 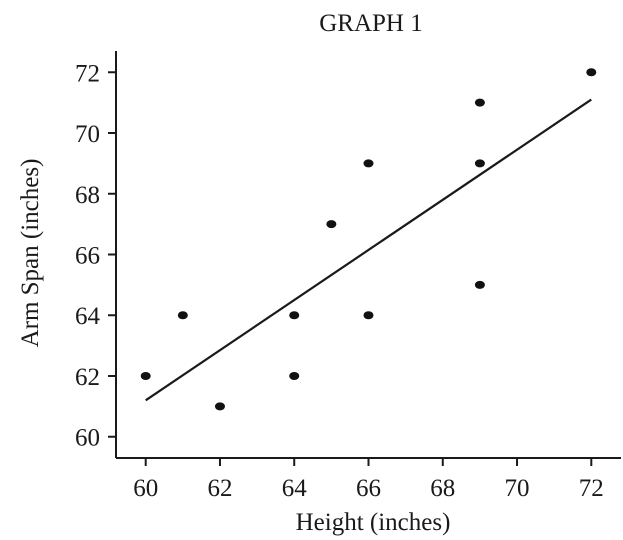 What do you see at coordinates (517, 488) in the screenshot?
I see `x-tick-label: 70` at bounding box center [517, 488].